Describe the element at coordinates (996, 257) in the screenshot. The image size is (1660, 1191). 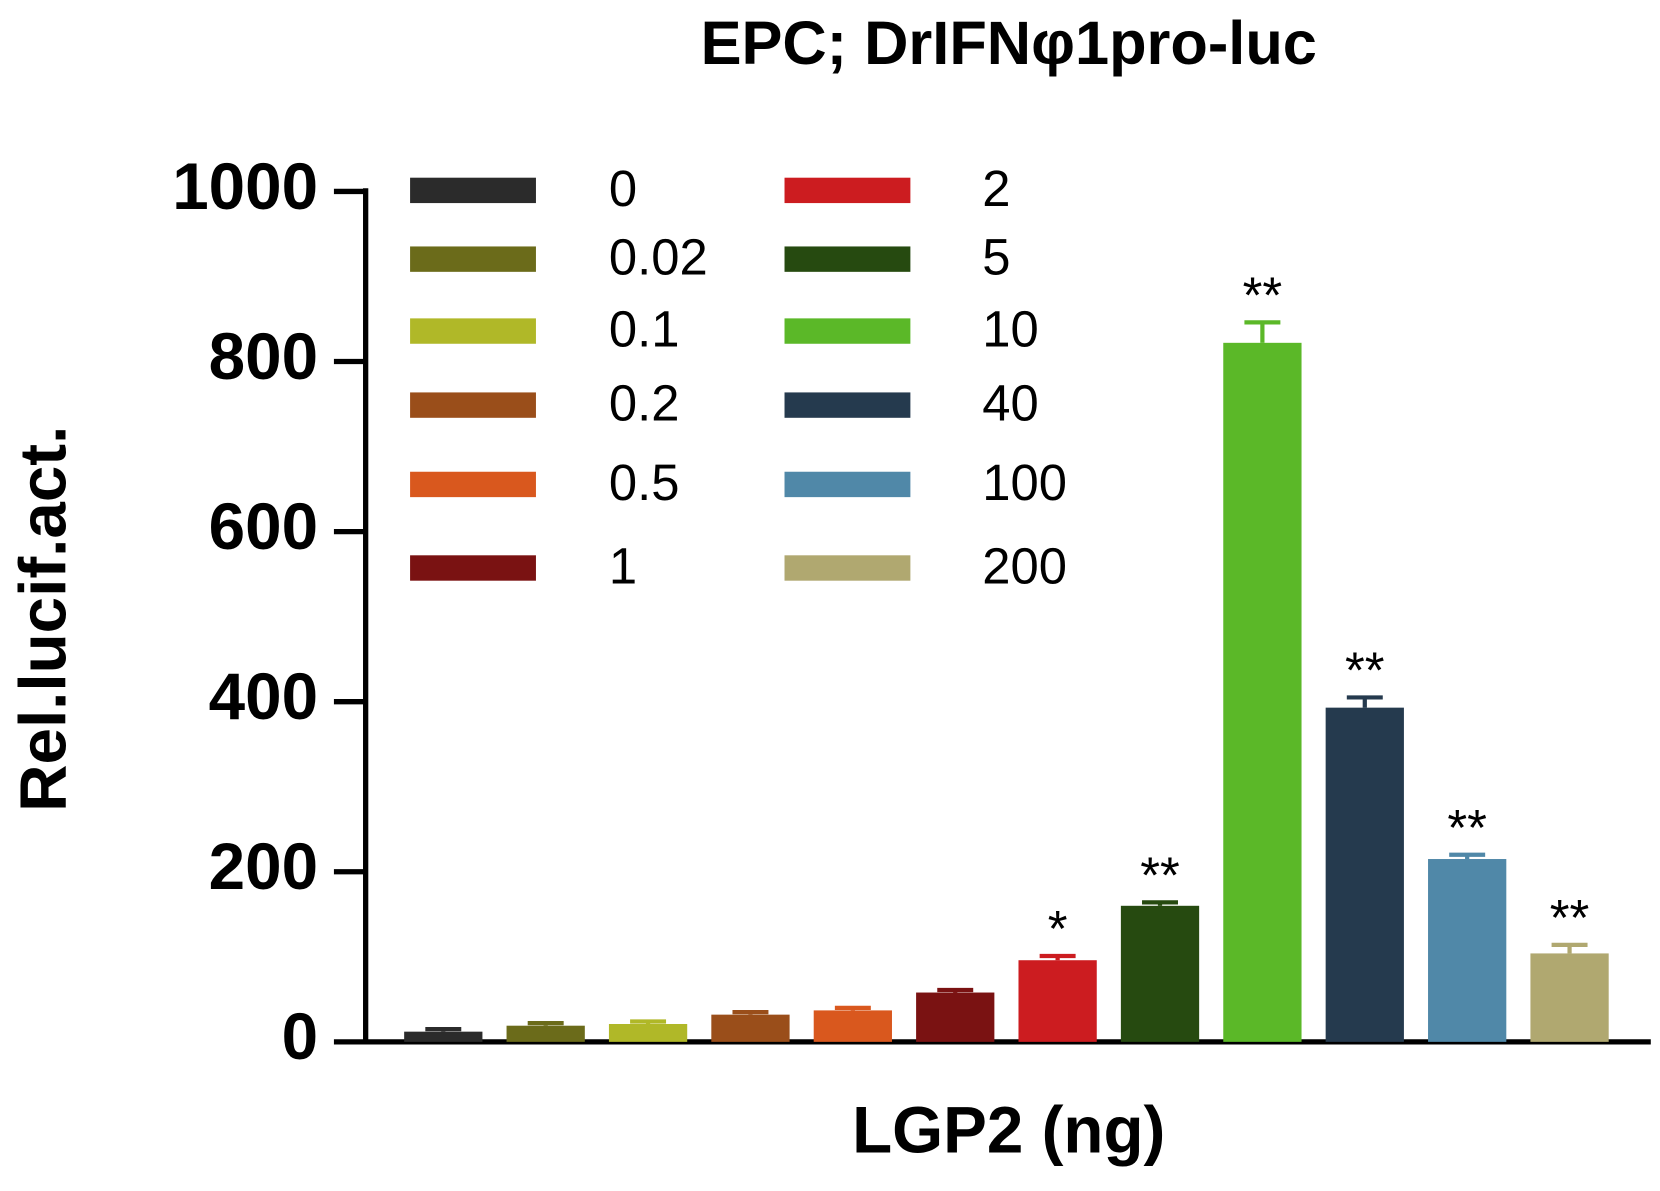
I see `legend-label: 5` at that location.